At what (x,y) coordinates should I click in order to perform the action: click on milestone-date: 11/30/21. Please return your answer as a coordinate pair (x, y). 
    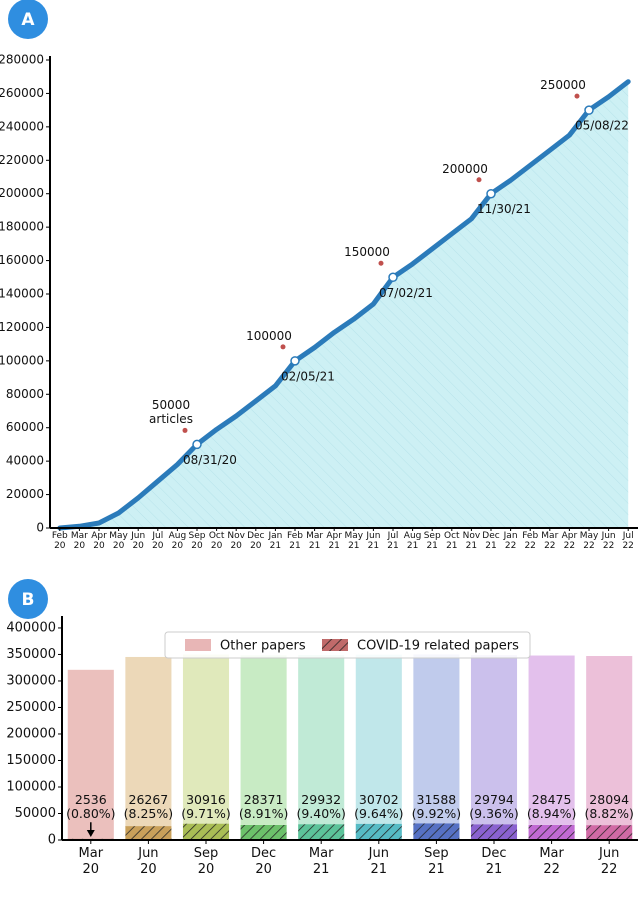
    Looking at the image, I should click on (504, 209).